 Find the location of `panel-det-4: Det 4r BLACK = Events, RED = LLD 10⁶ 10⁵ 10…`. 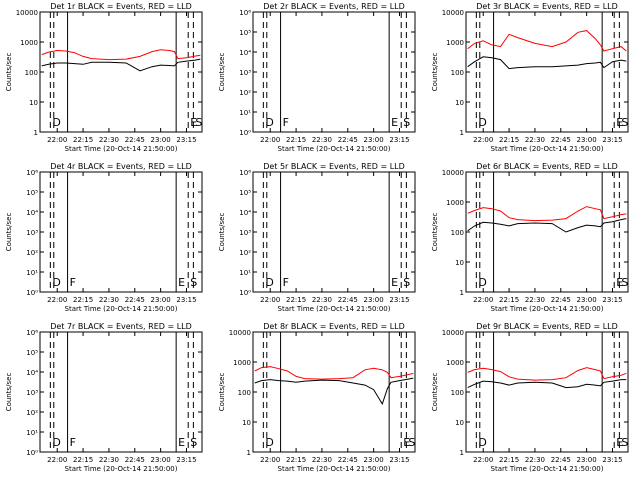

panel-det-4: Det 4r BLACK = Events, RED = LLD 10⁶ 10⁵ 10… is located at coordinates (104, 237).